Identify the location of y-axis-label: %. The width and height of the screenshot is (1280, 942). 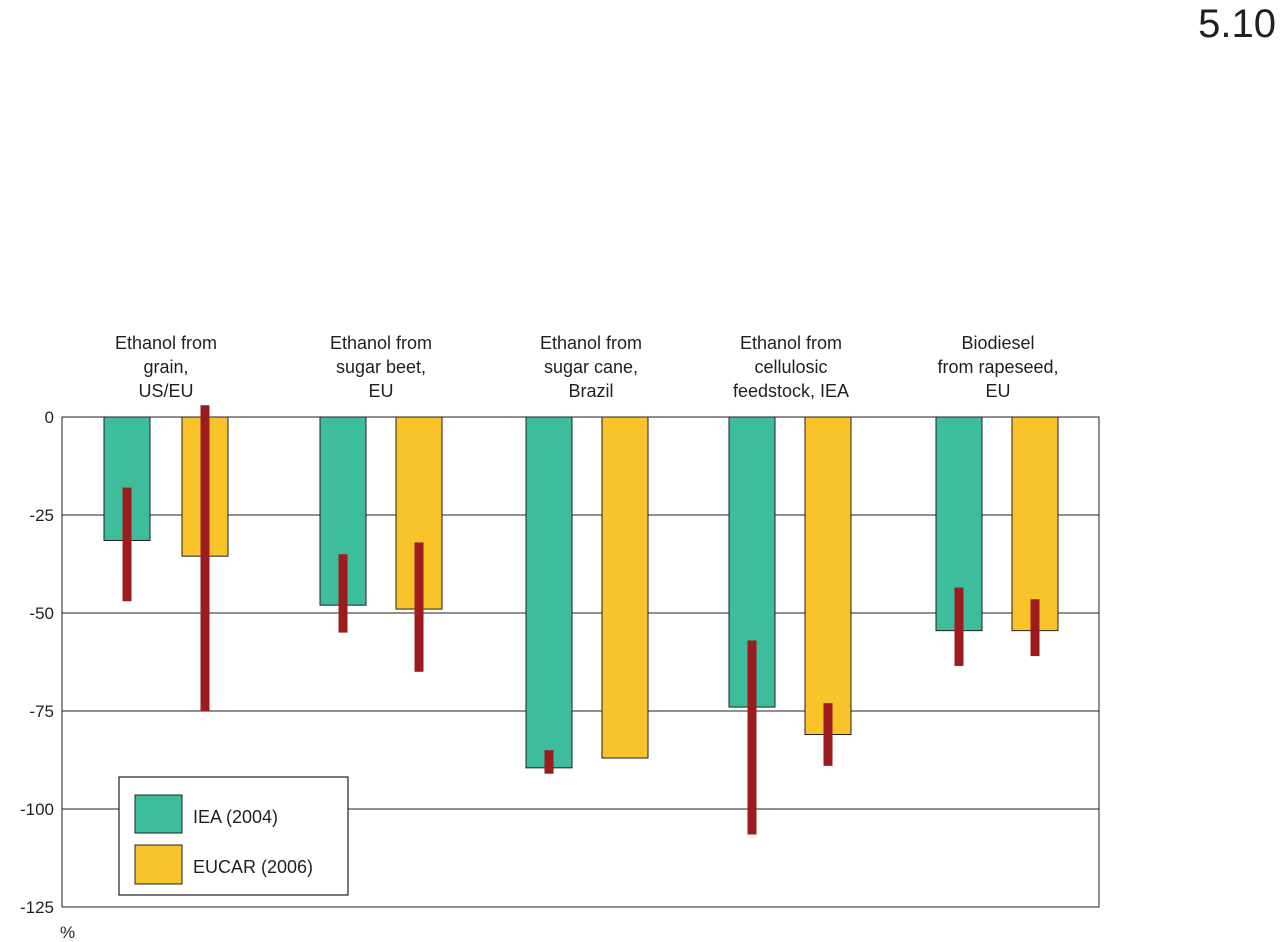
(67, 932).